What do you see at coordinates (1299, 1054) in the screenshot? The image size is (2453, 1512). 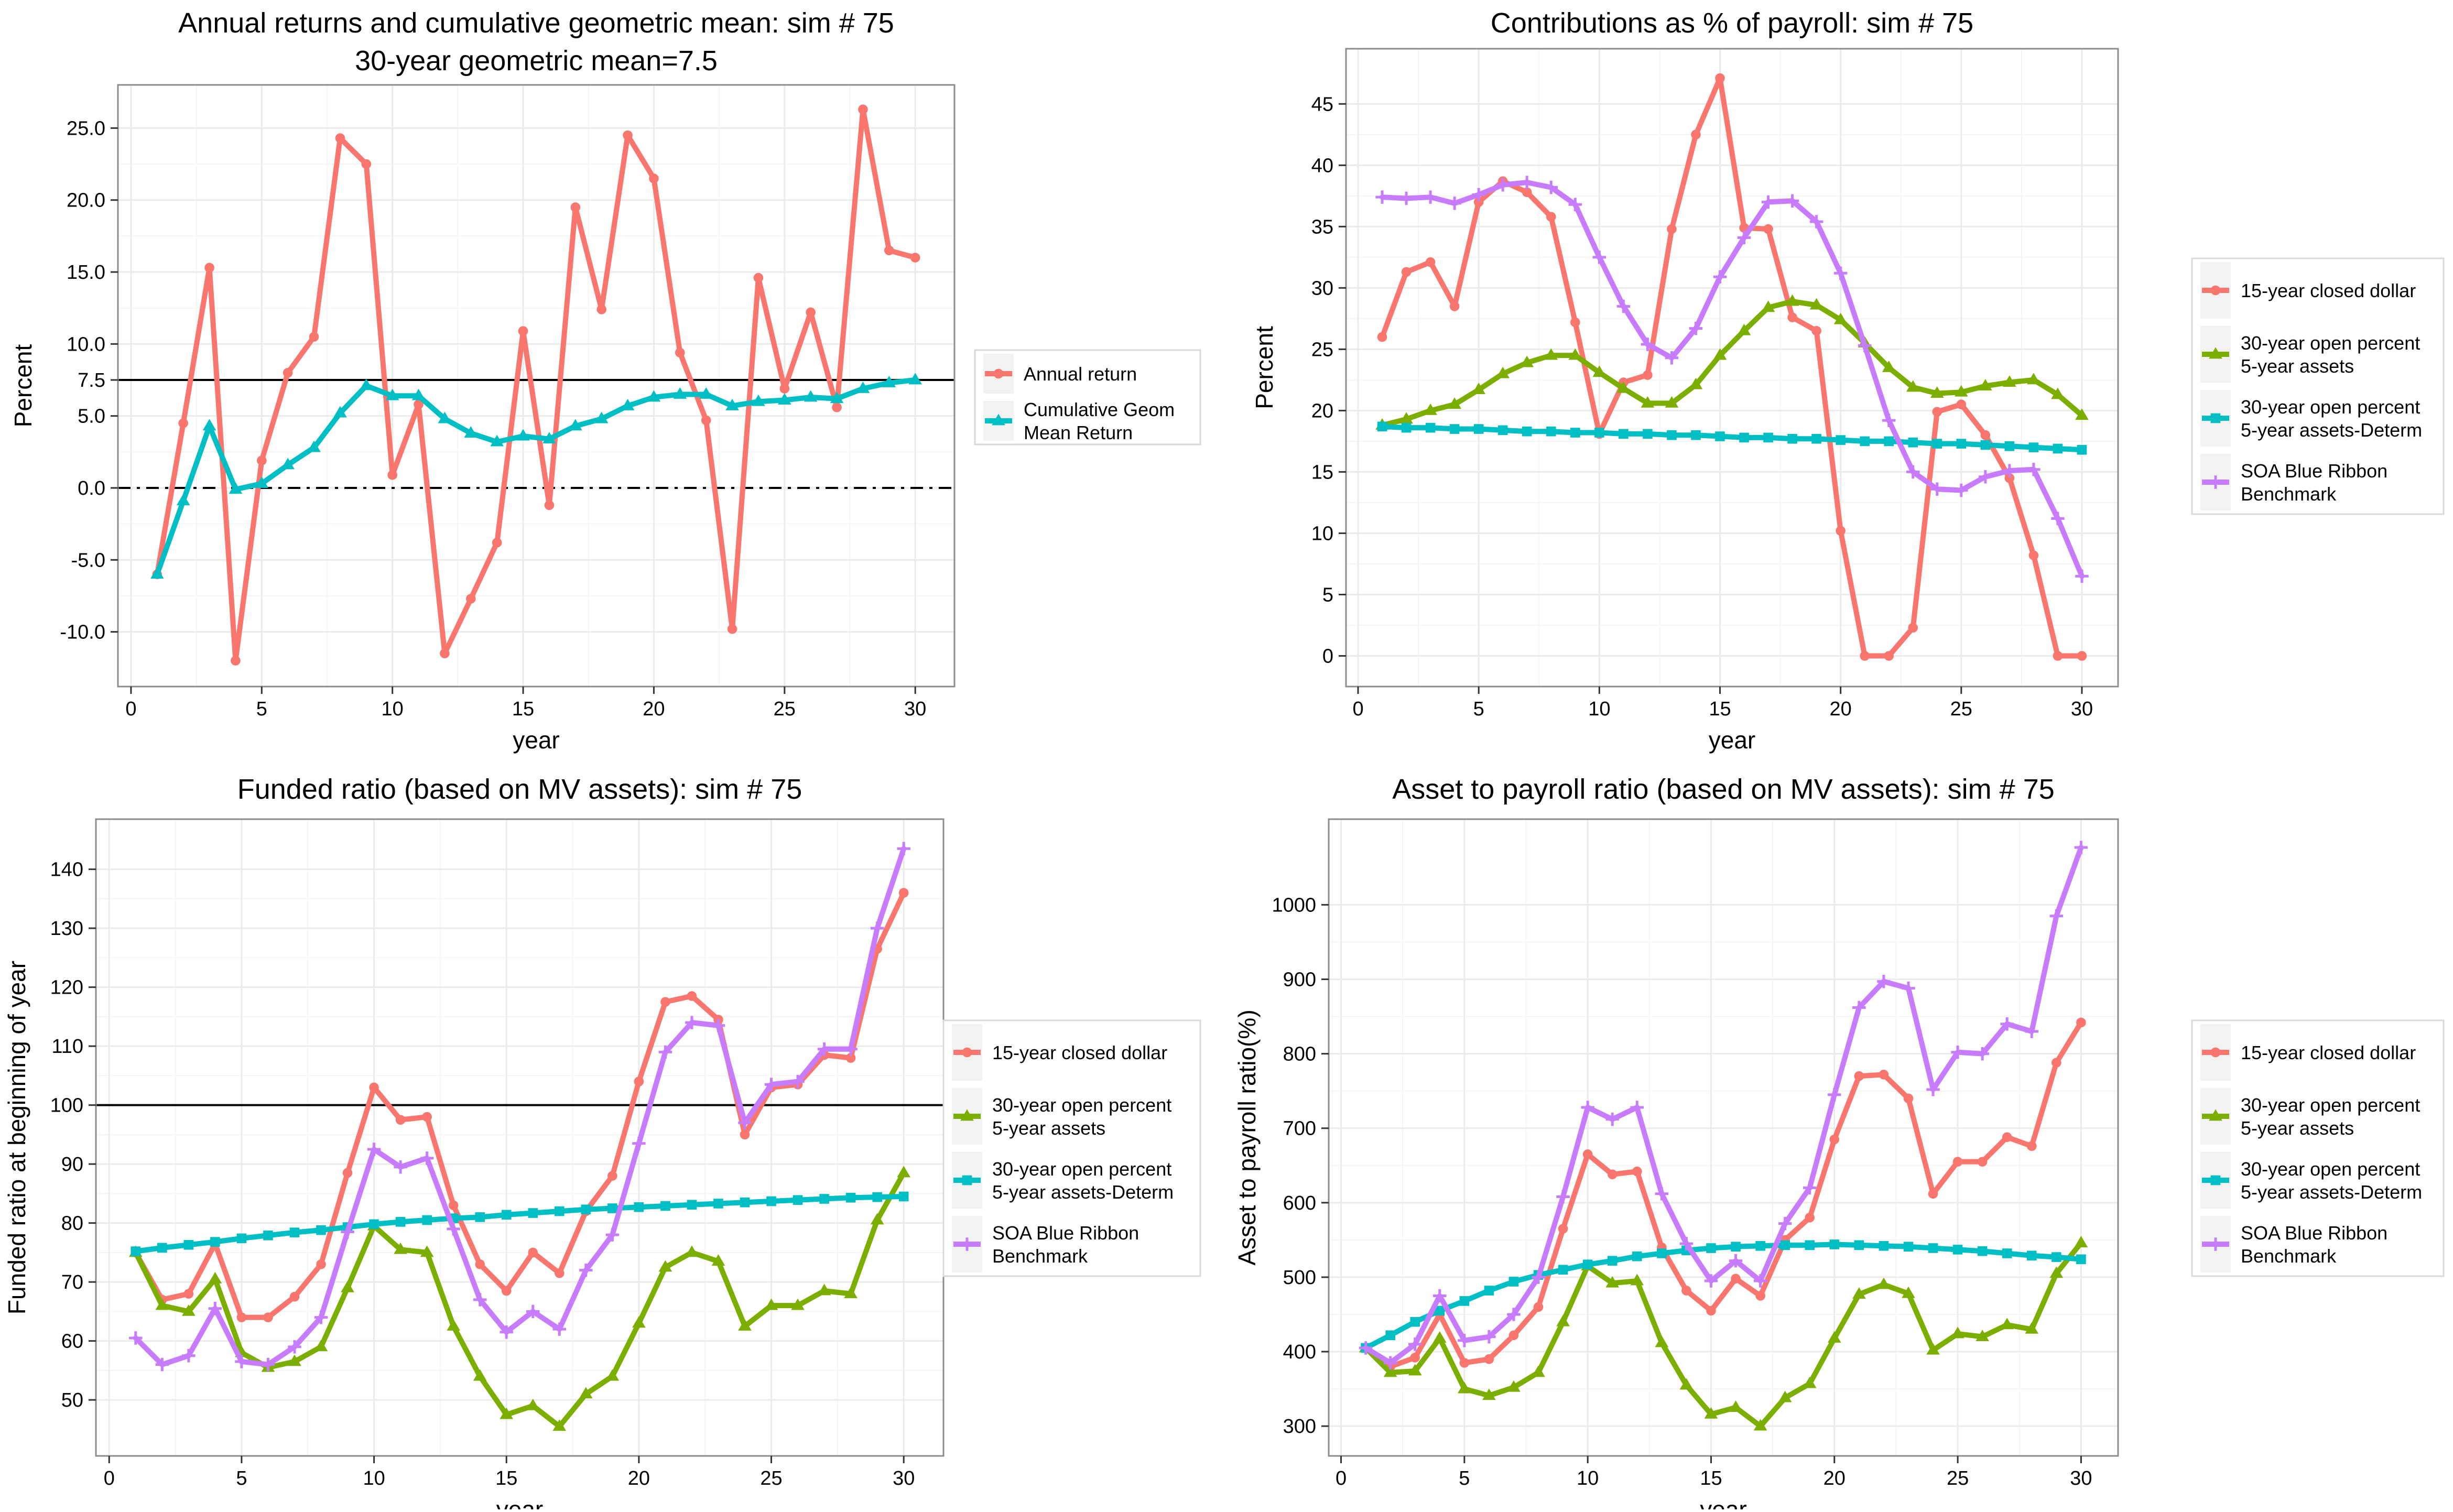 I see `y-tick-label: 800` at bounding box center [1299, 1054].